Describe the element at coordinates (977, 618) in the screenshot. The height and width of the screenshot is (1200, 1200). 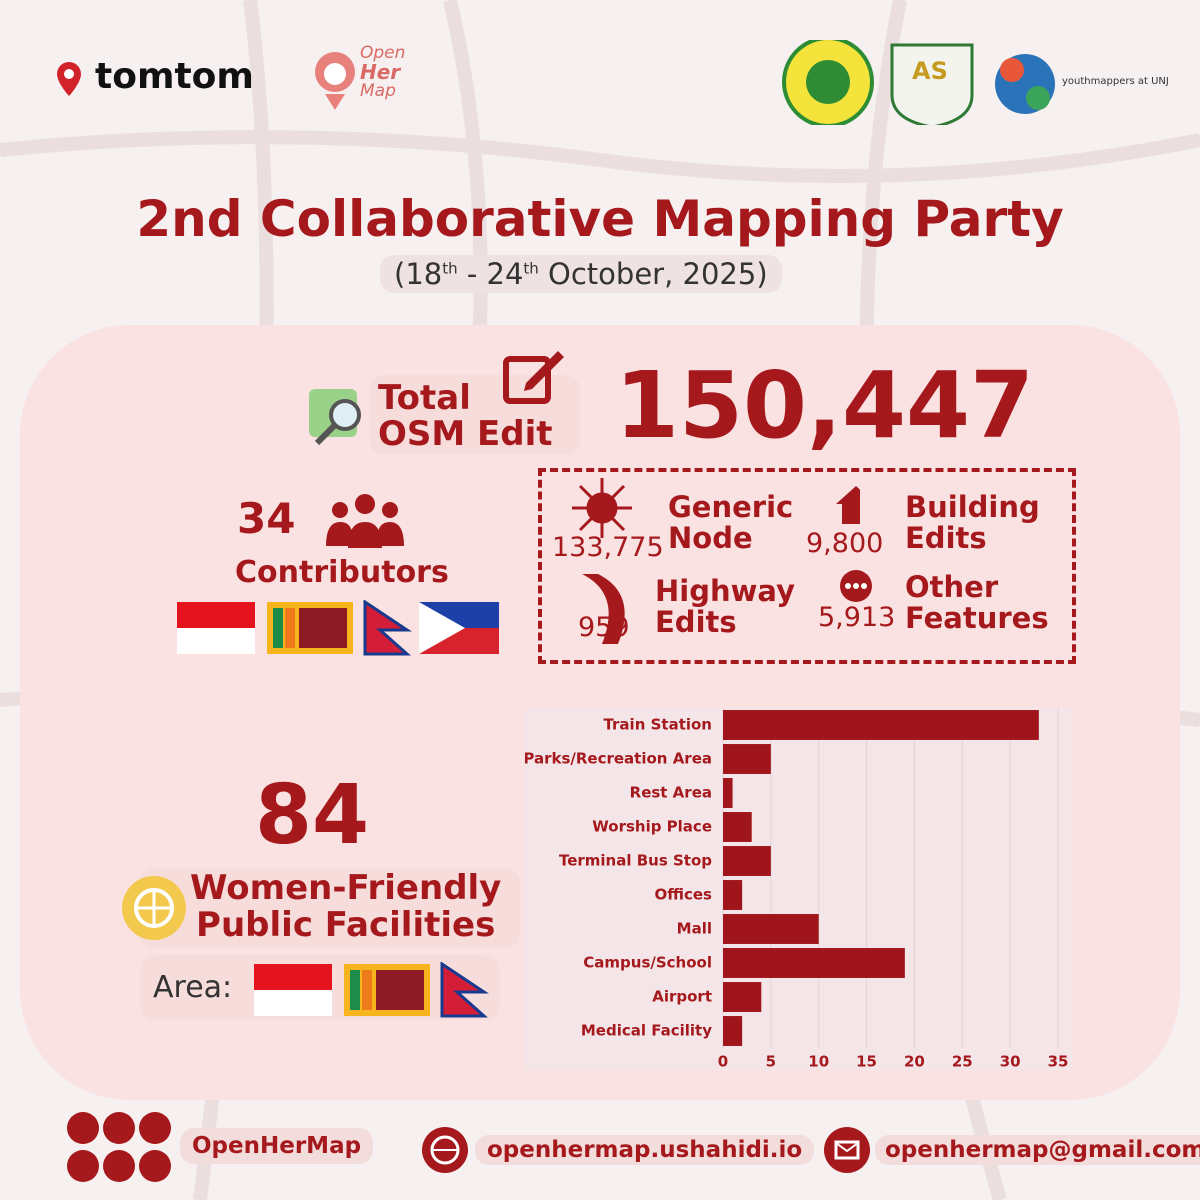
I see `label-line: Features` at that location.